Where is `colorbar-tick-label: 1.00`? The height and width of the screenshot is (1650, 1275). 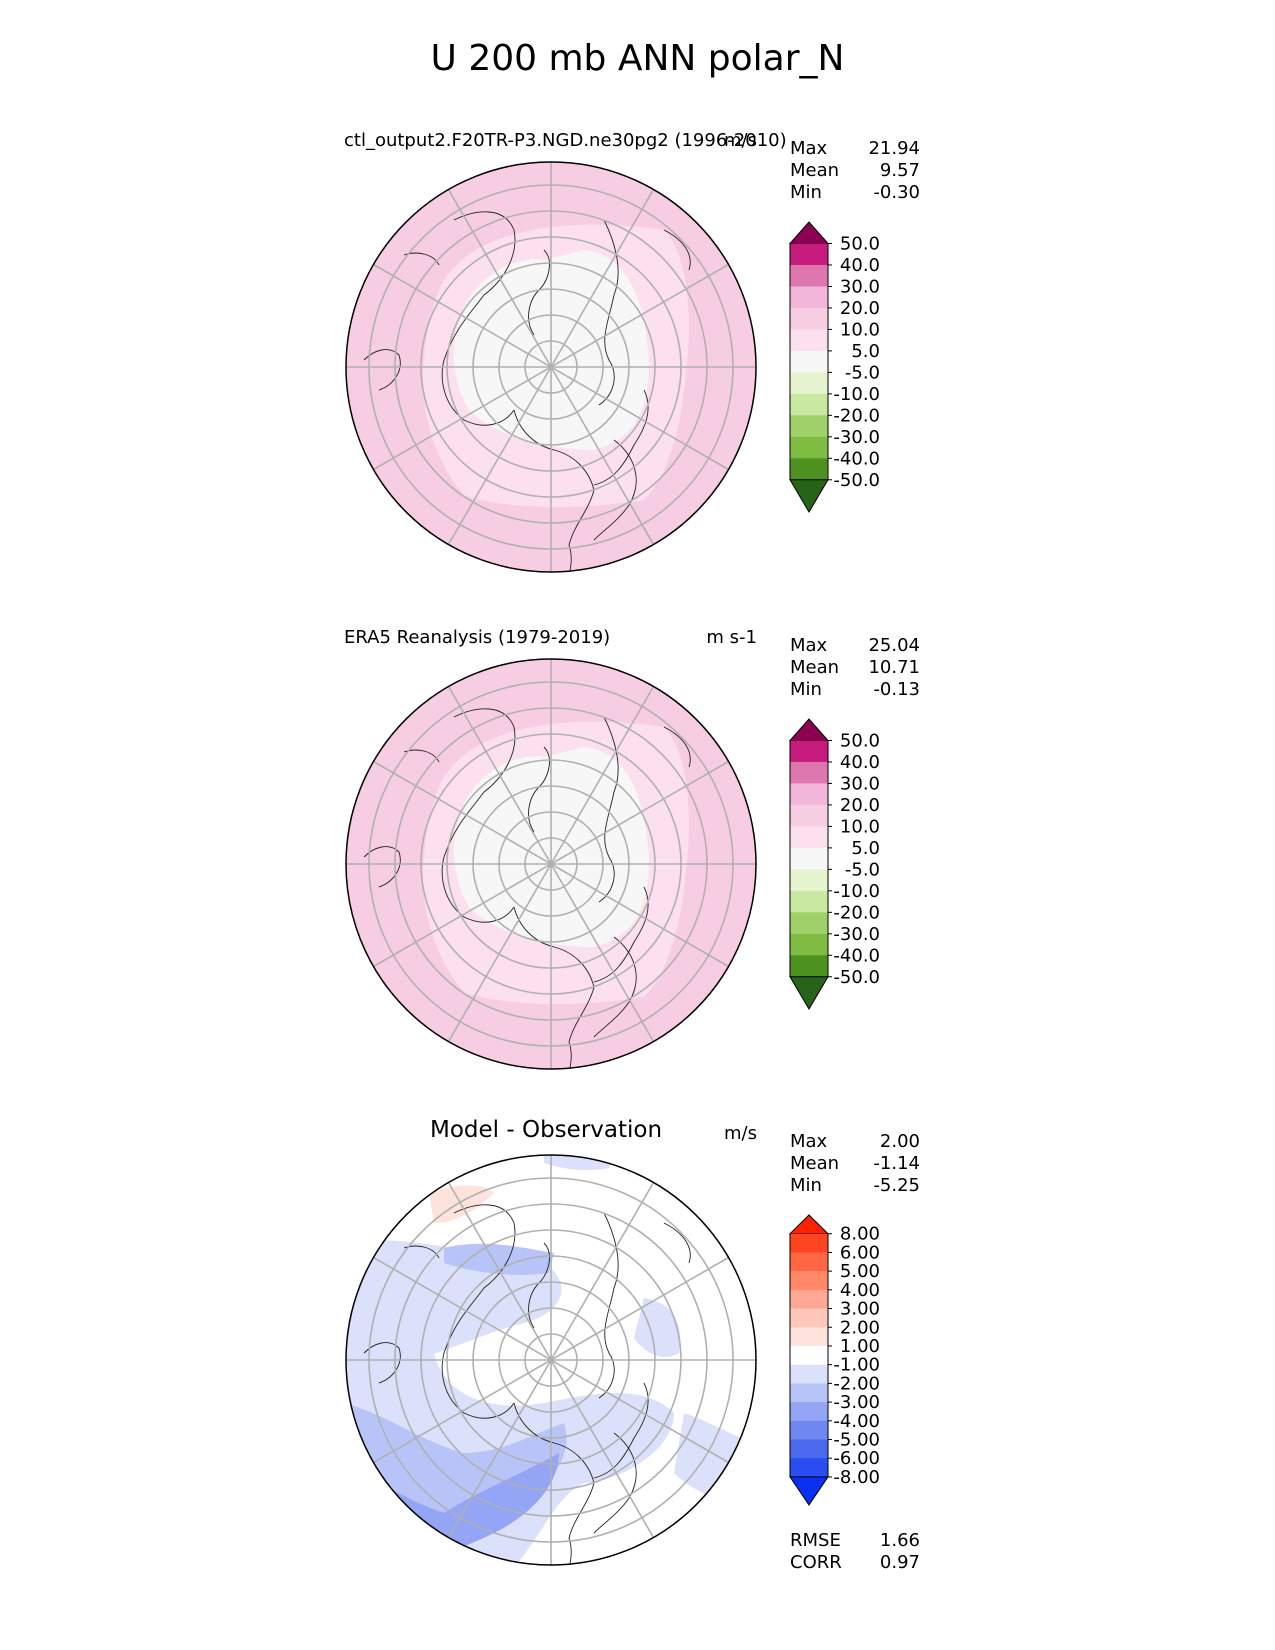 colorbar-tick-label: 1.00 is located at coordinates (860, 1346).